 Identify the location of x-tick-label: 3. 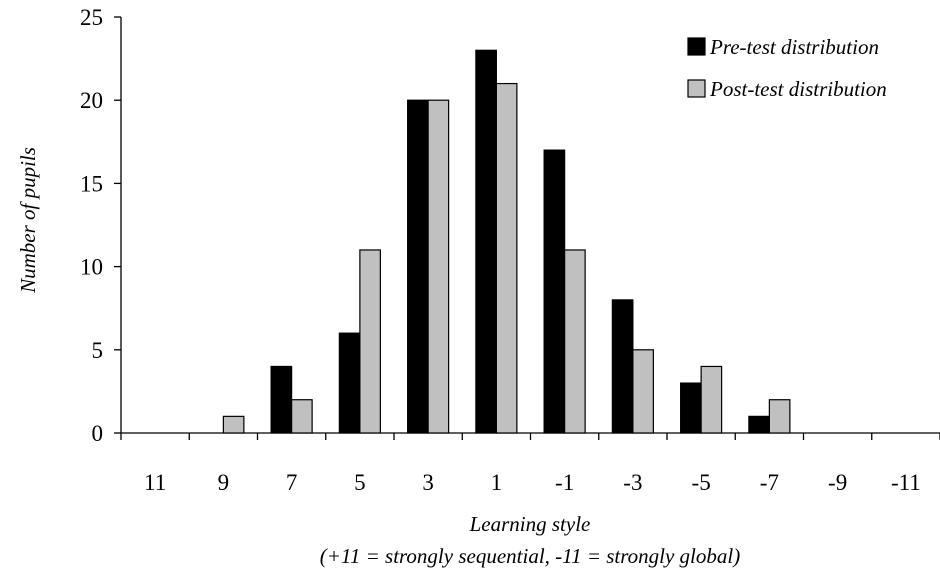
(428, 482).